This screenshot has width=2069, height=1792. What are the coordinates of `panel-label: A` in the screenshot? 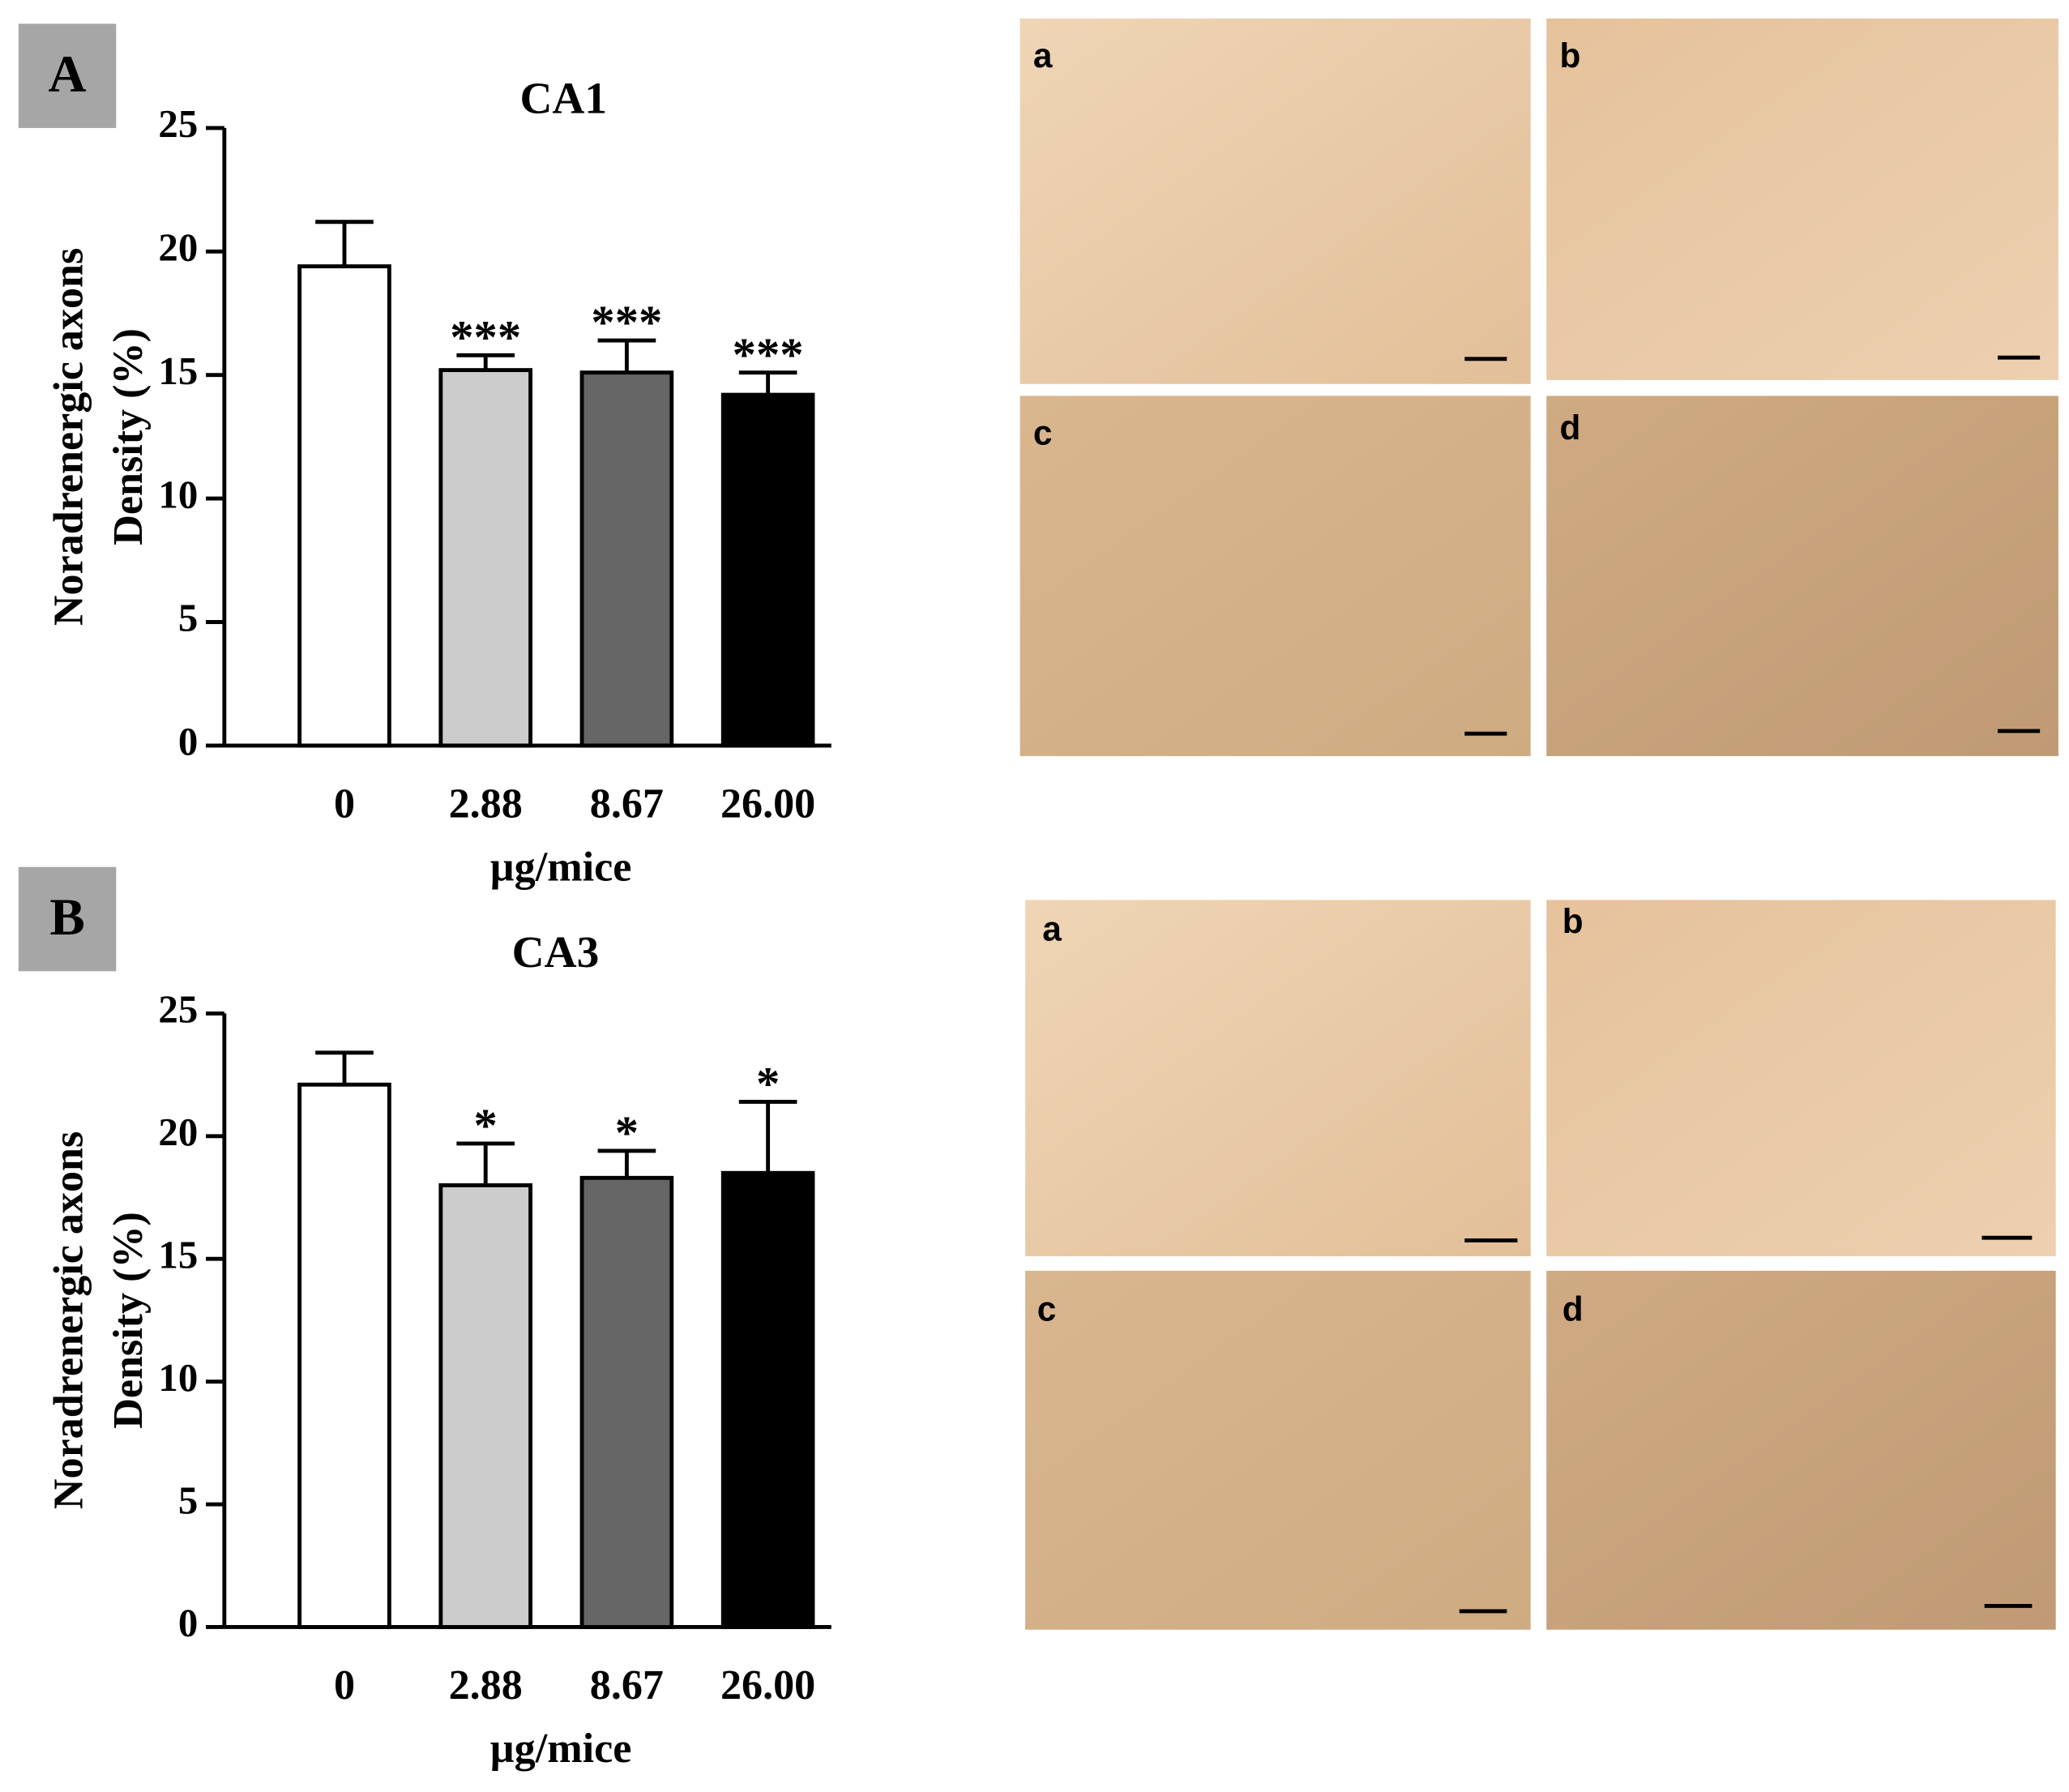 It's located at (68, 74).